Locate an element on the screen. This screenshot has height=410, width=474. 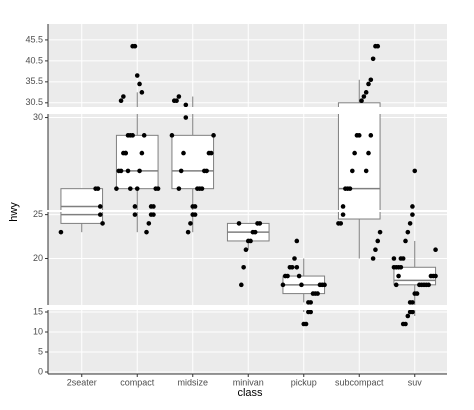
y-axis-title: hwy is located at coordinates (14, 212).